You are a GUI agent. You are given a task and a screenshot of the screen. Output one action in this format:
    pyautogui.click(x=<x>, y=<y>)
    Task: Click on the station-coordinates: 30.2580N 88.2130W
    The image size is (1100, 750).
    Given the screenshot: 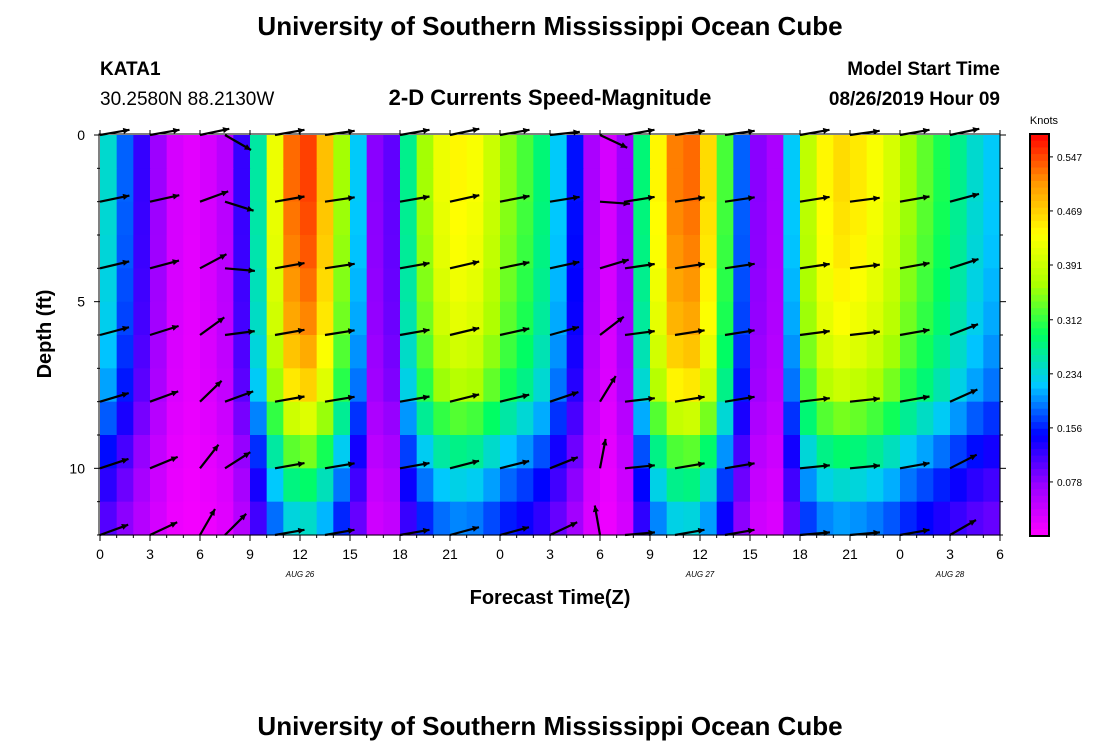 What is the action you would take?
    pyautogui.click(x=187, y=99)
    